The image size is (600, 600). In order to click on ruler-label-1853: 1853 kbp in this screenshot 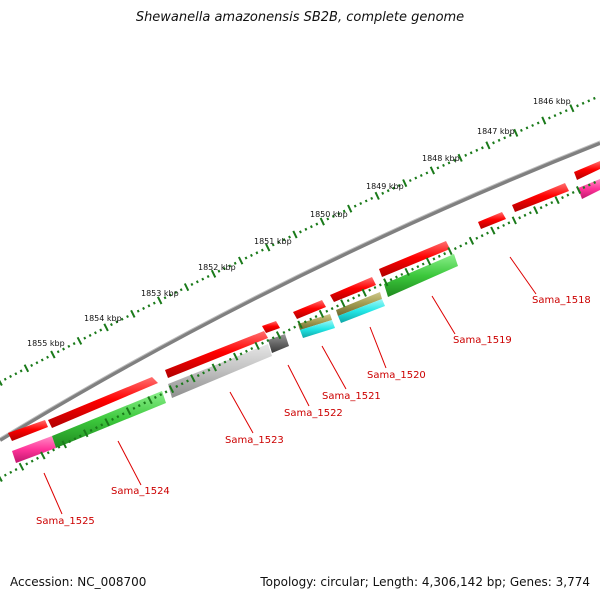, I will do `click(160, 293)`.